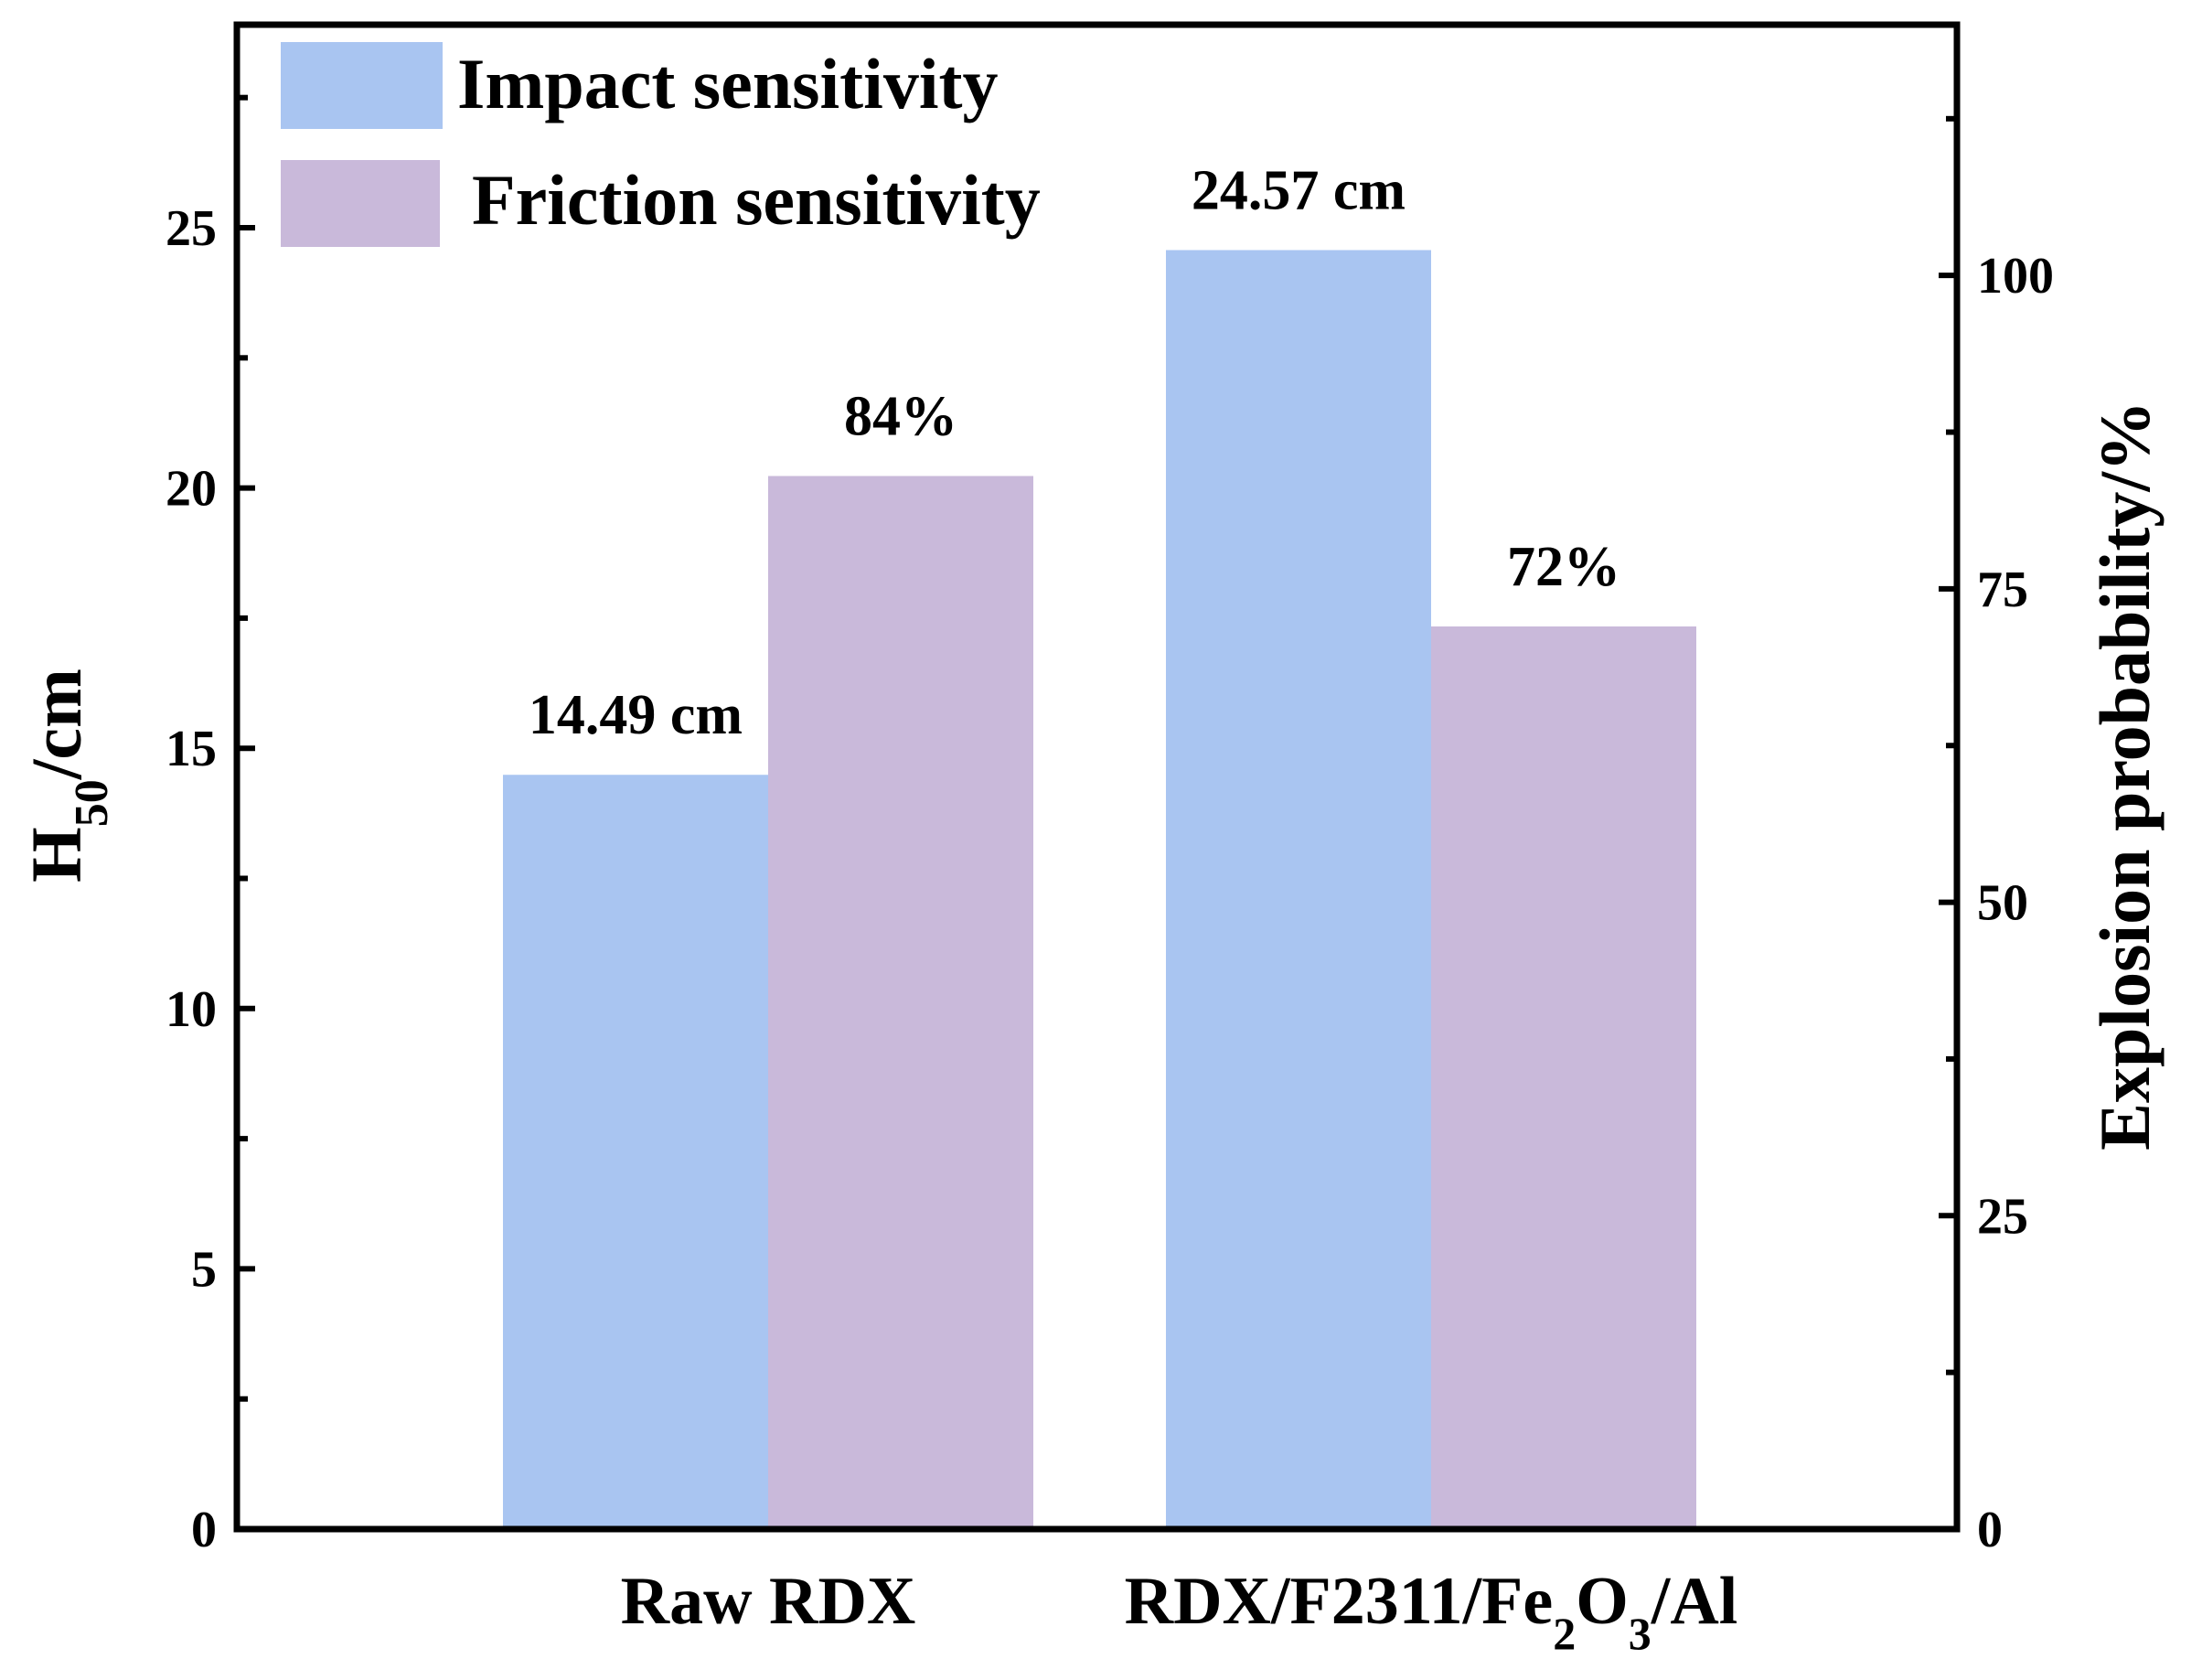 This screenshot has width=2202, height=1680. I want to click on legend-swatch-impact, so click(362, 85).